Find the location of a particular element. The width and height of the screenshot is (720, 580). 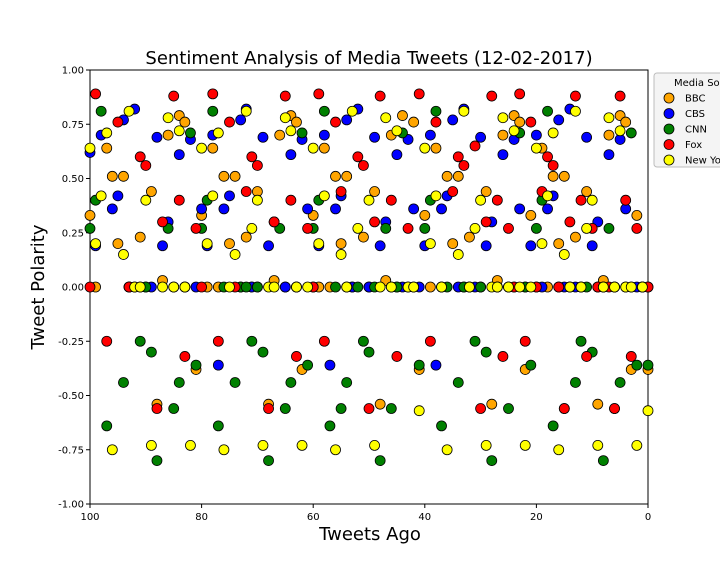

legend-label: Fox is located at coordinates (693, 145).